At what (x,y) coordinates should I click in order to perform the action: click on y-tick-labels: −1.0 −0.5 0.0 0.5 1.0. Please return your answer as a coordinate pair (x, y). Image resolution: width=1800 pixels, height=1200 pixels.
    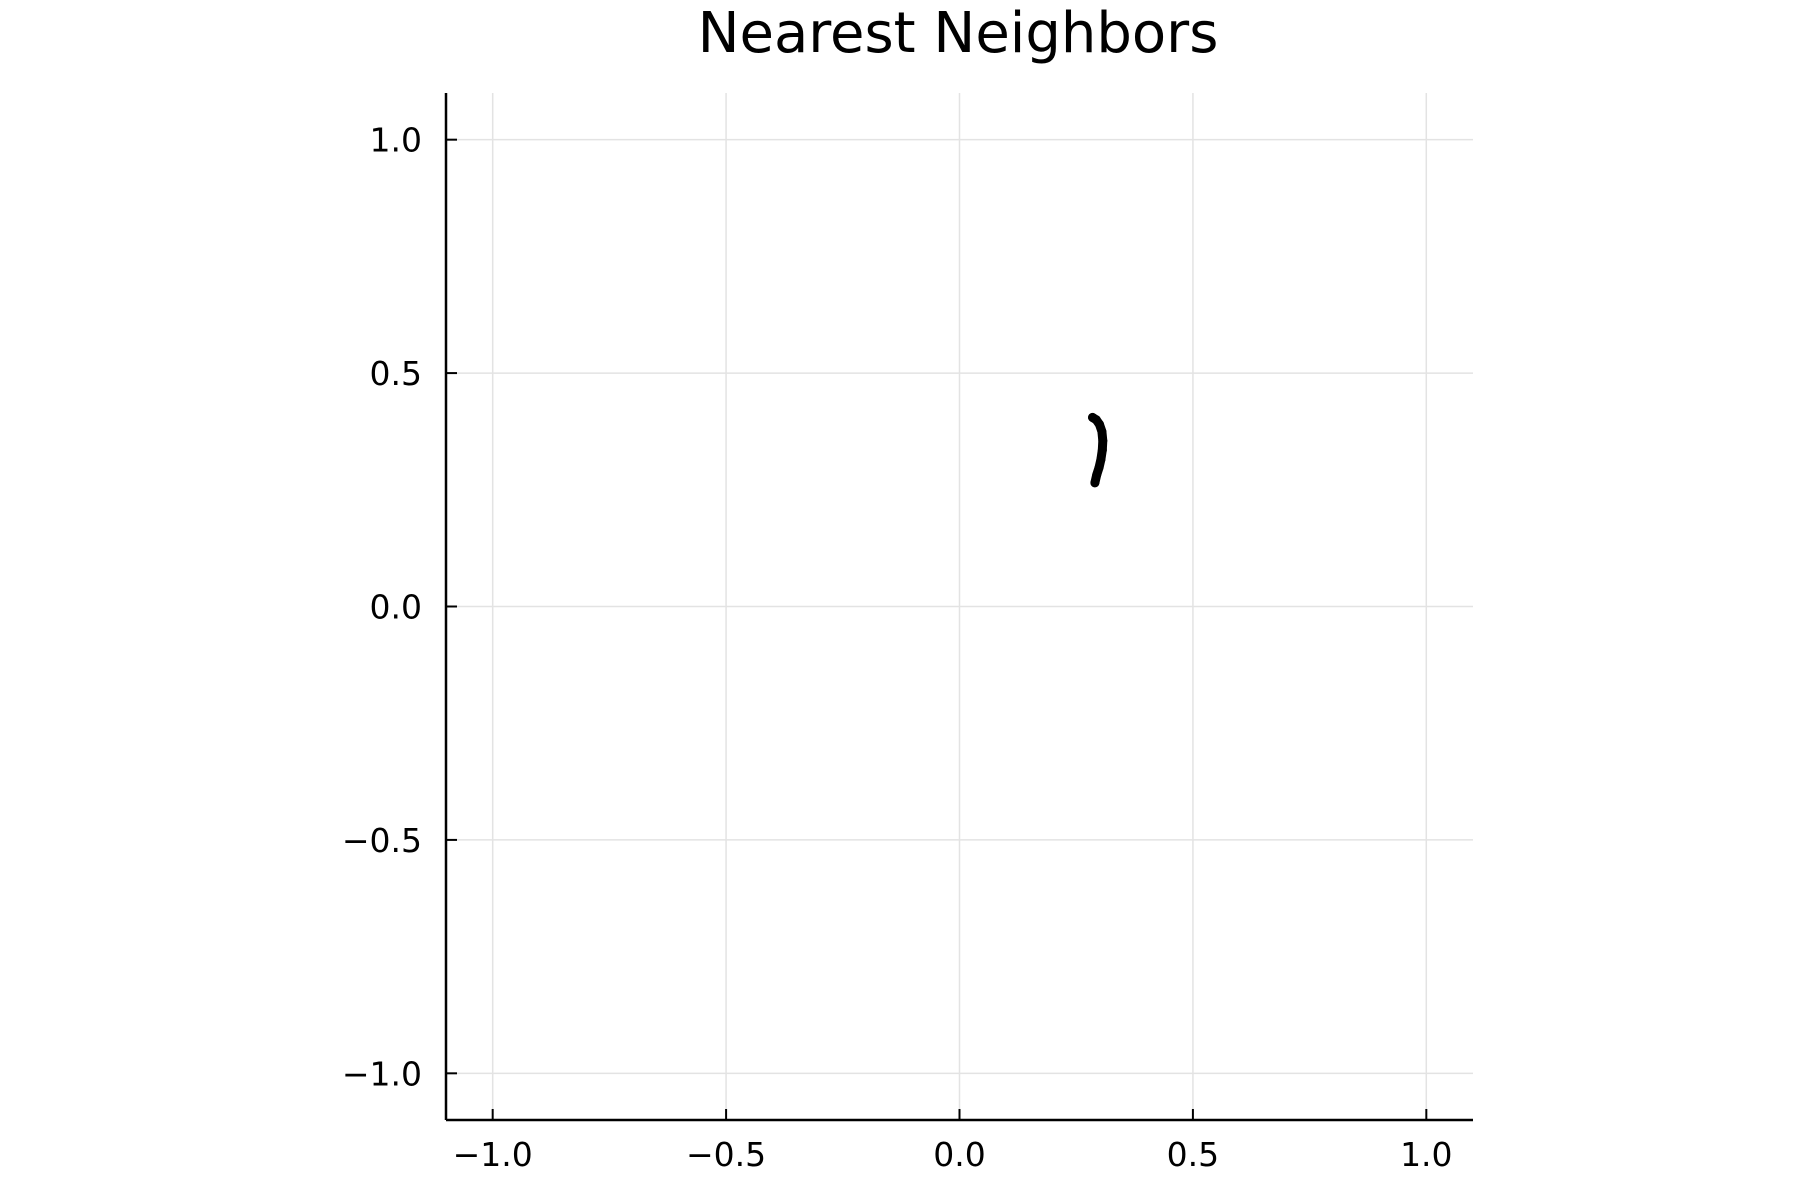
    Looking at the image, I should click on (382, 607).